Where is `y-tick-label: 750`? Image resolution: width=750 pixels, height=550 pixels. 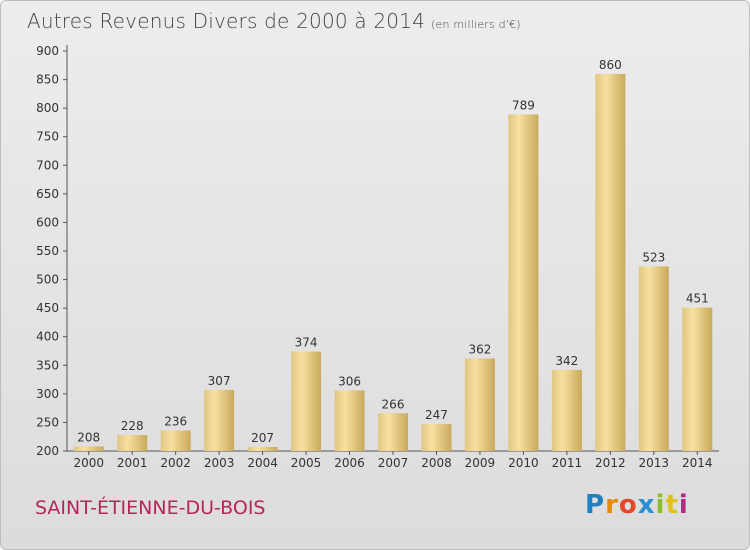
y-tick-label: 750 is located at coordinates (47, 137).